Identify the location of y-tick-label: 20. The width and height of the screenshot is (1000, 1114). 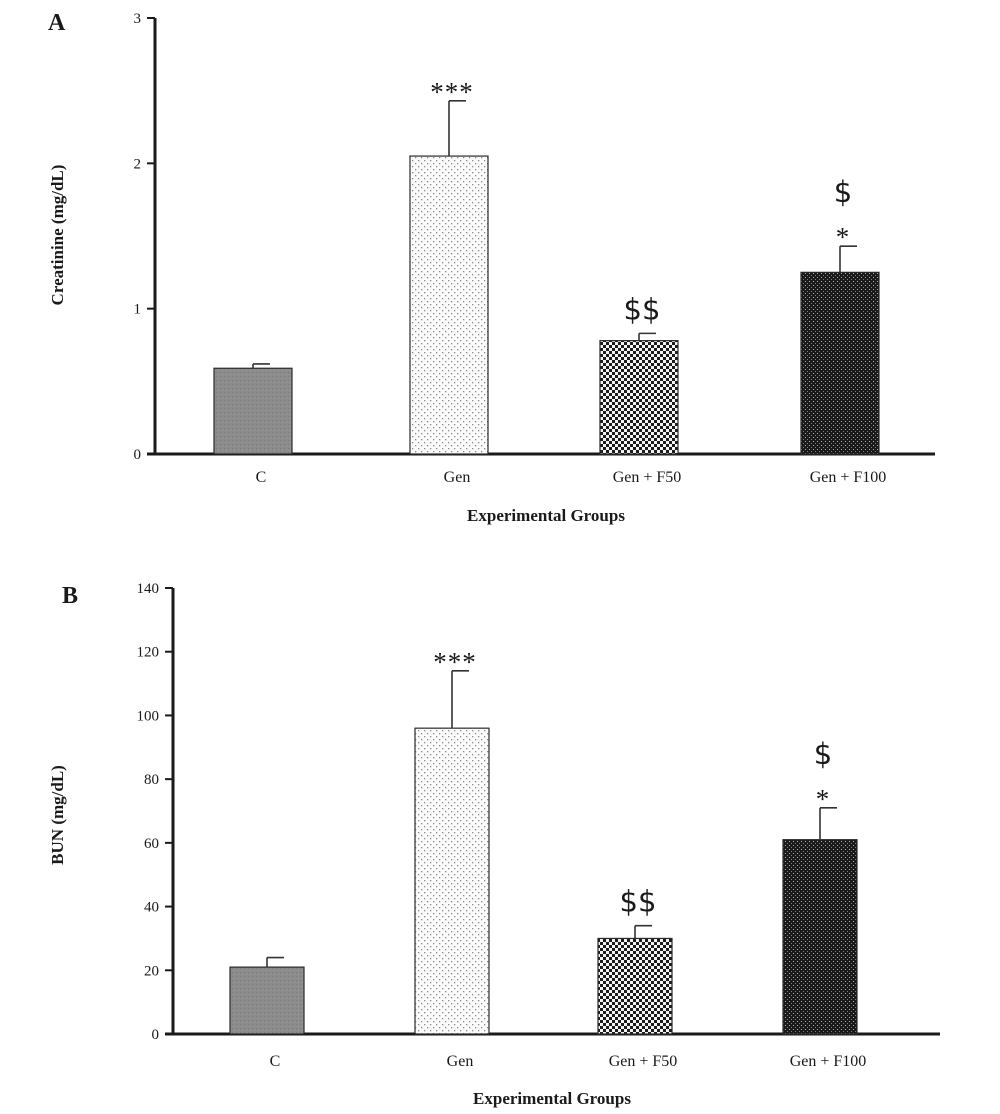
(151, 971).